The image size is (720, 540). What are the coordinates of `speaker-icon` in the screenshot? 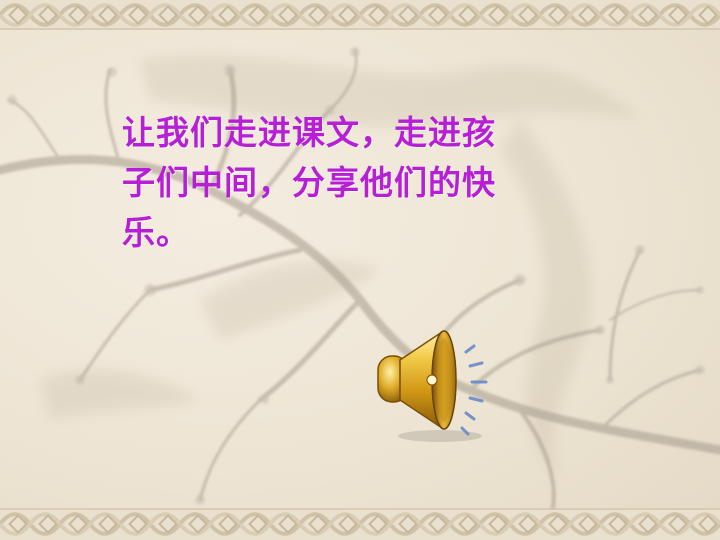 It's located at (435, 383).